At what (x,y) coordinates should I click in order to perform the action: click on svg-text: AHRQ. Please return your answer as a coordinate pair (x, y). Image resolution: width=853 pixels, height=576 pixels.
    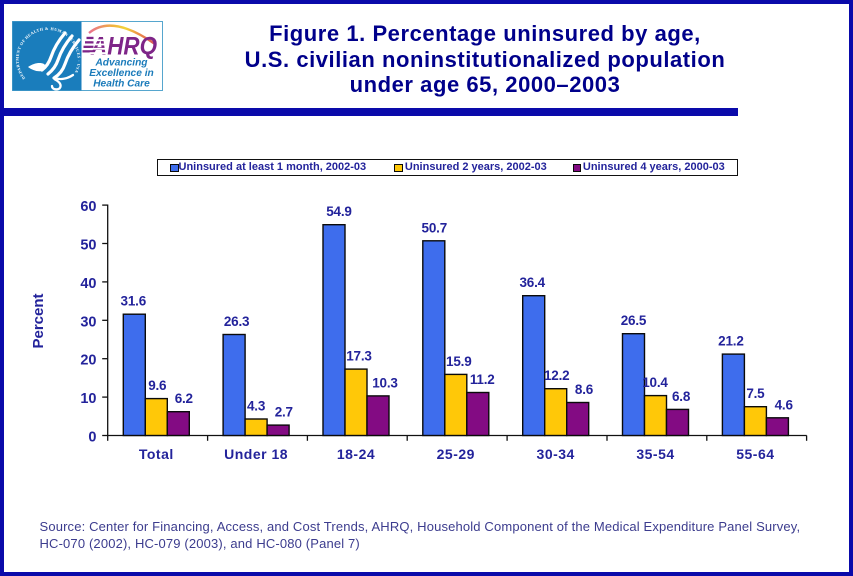
    Looking at the image, I should click on (123, 46).